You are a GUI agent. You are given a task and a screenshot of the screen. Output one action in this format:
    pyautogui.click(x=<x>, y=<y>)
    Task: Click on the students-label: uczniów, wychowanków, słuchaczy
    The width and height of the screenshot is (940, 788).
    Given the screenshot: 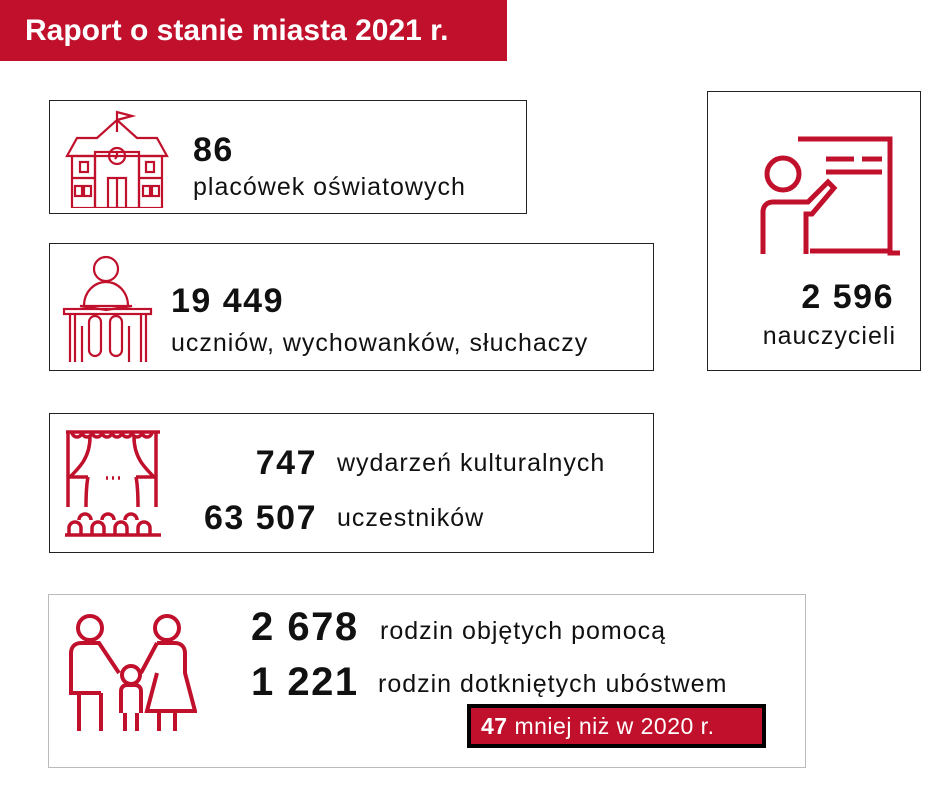 What is the action you would take?
    pyautogui.click(x=380, y=343)
    